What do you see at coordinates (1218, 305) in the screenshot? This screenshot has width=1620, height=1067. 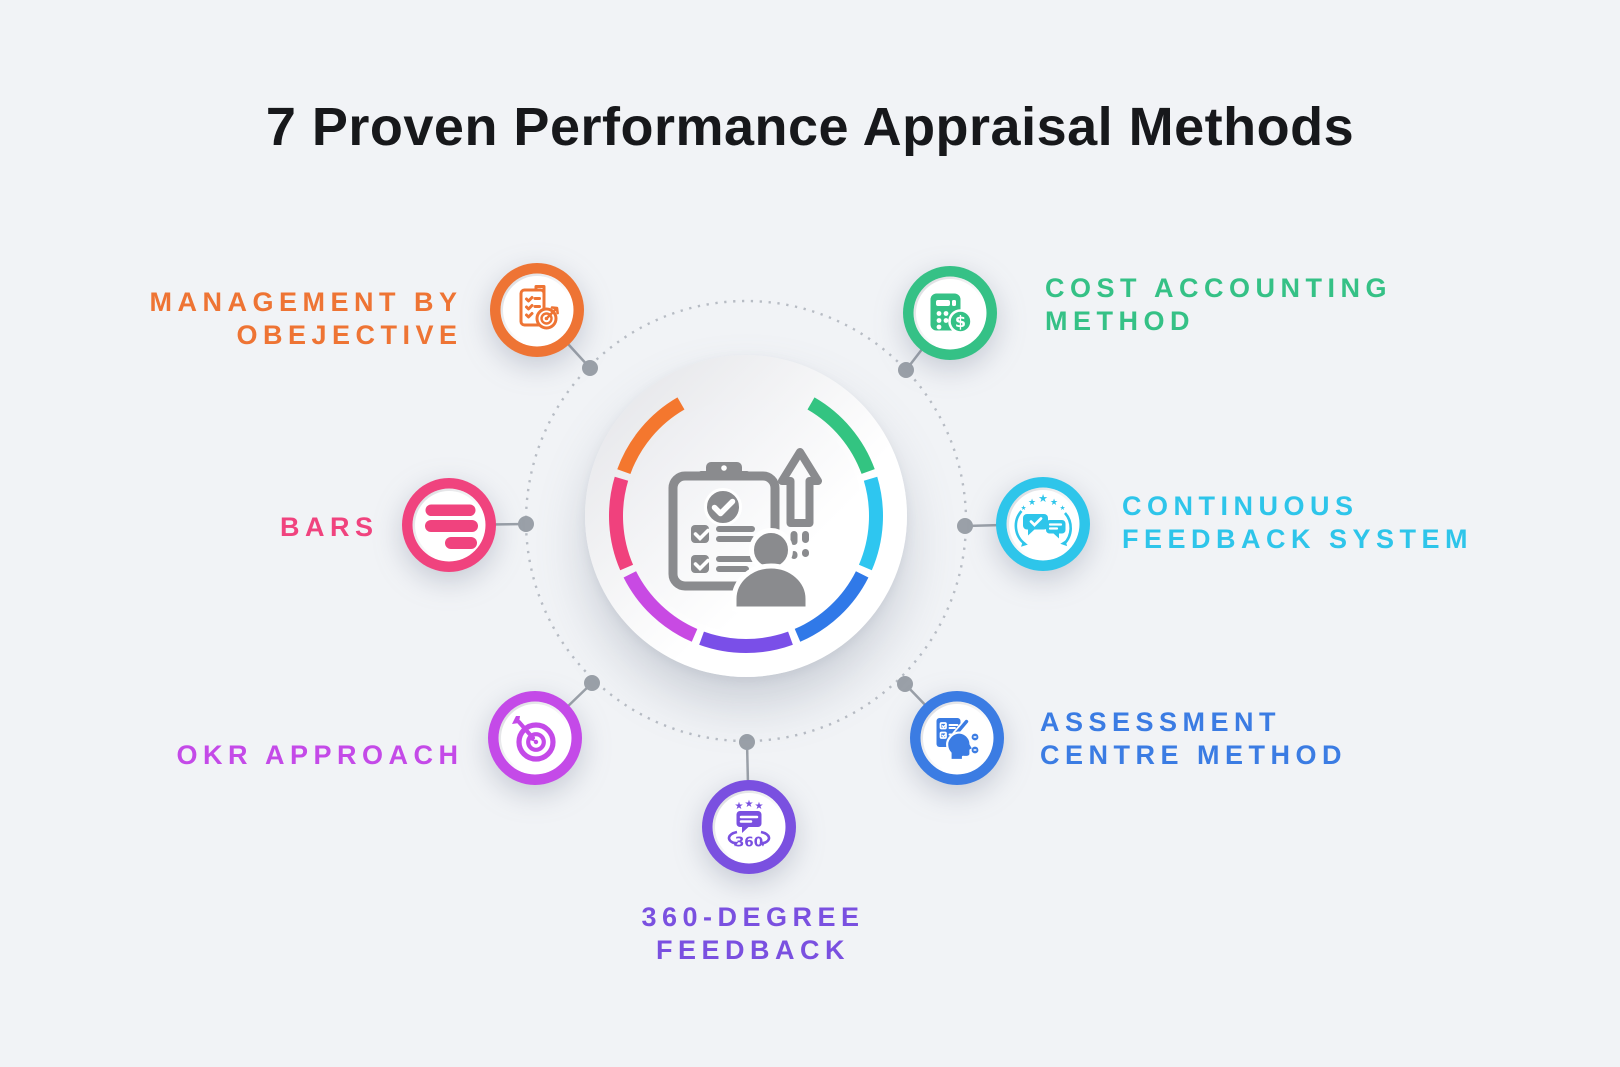 I see `label-cost-accounting-method: COST ACCOUNTING METHOD` at bounding box center [1218, 305].